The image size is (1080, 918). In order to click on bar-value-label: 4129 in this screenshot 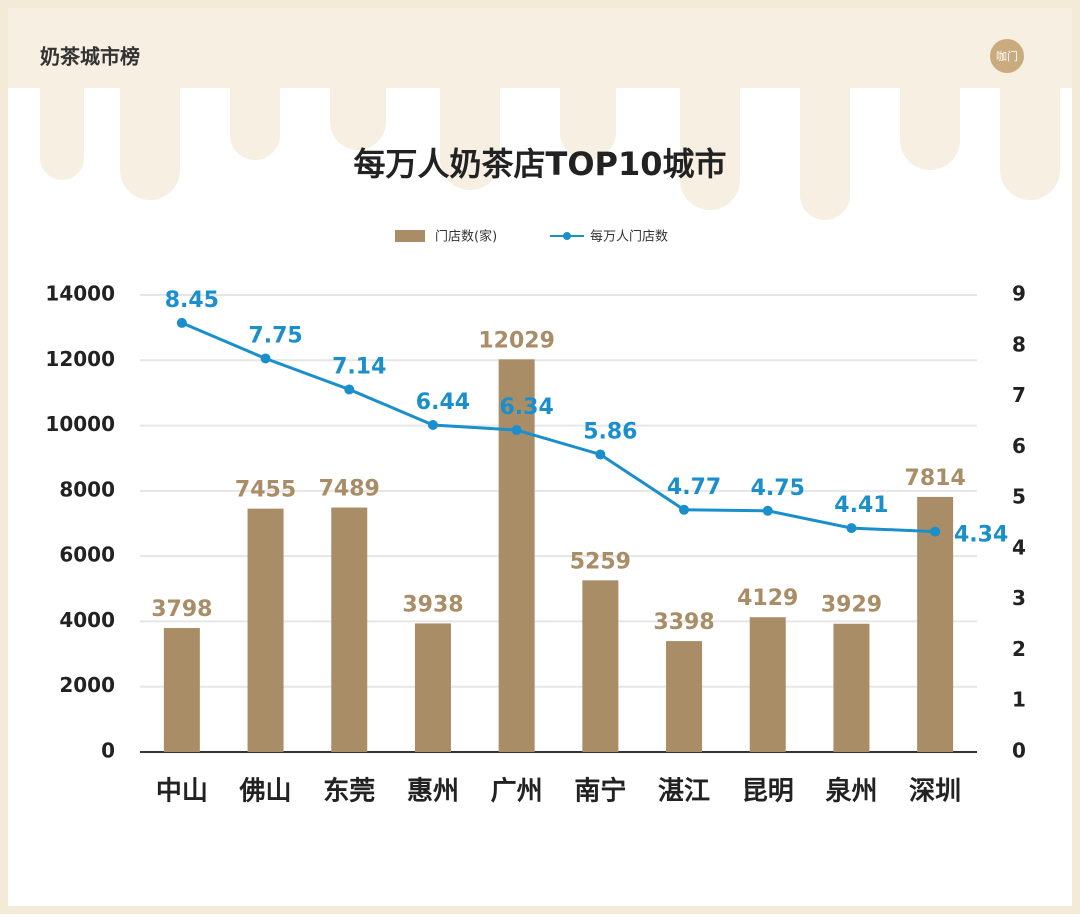, I will do `click(767, 598)`.